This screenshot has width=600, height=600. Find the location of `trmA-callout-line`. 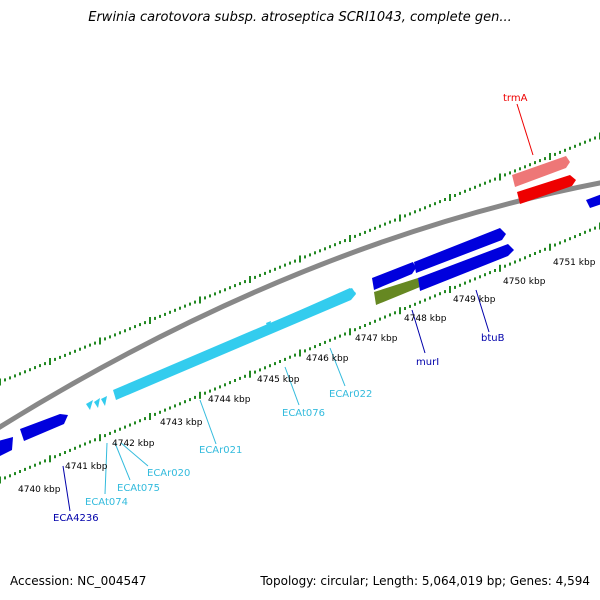

trmA-callout-line is located at coordinates (525, 129).